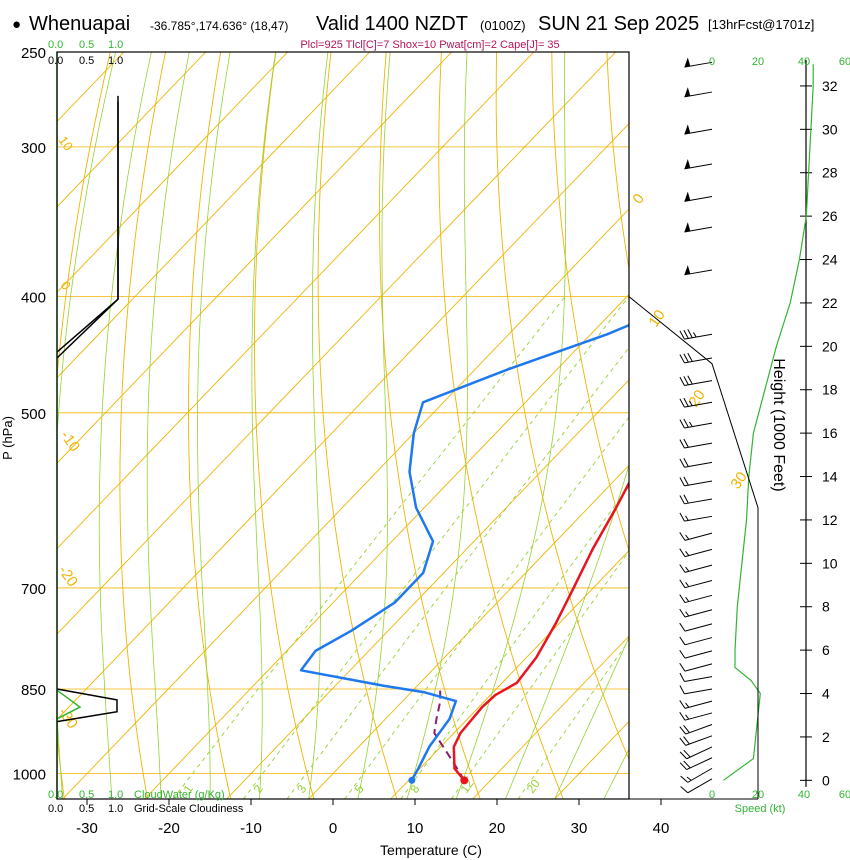  Describe the element at coordinates (497, 828) in the screenshot. I see `x-tick-label: 20` at that location.